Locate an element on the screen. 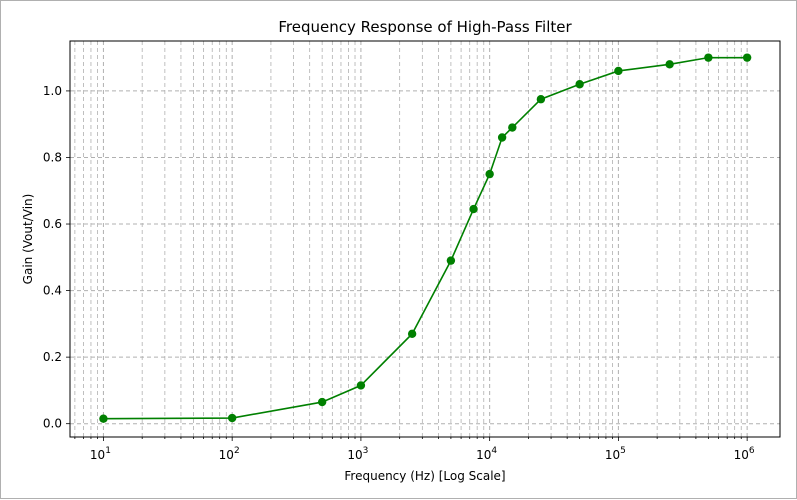 The image size is (797, 500). x-tick-label: 10⁴ is located at coordinates (486, 454).